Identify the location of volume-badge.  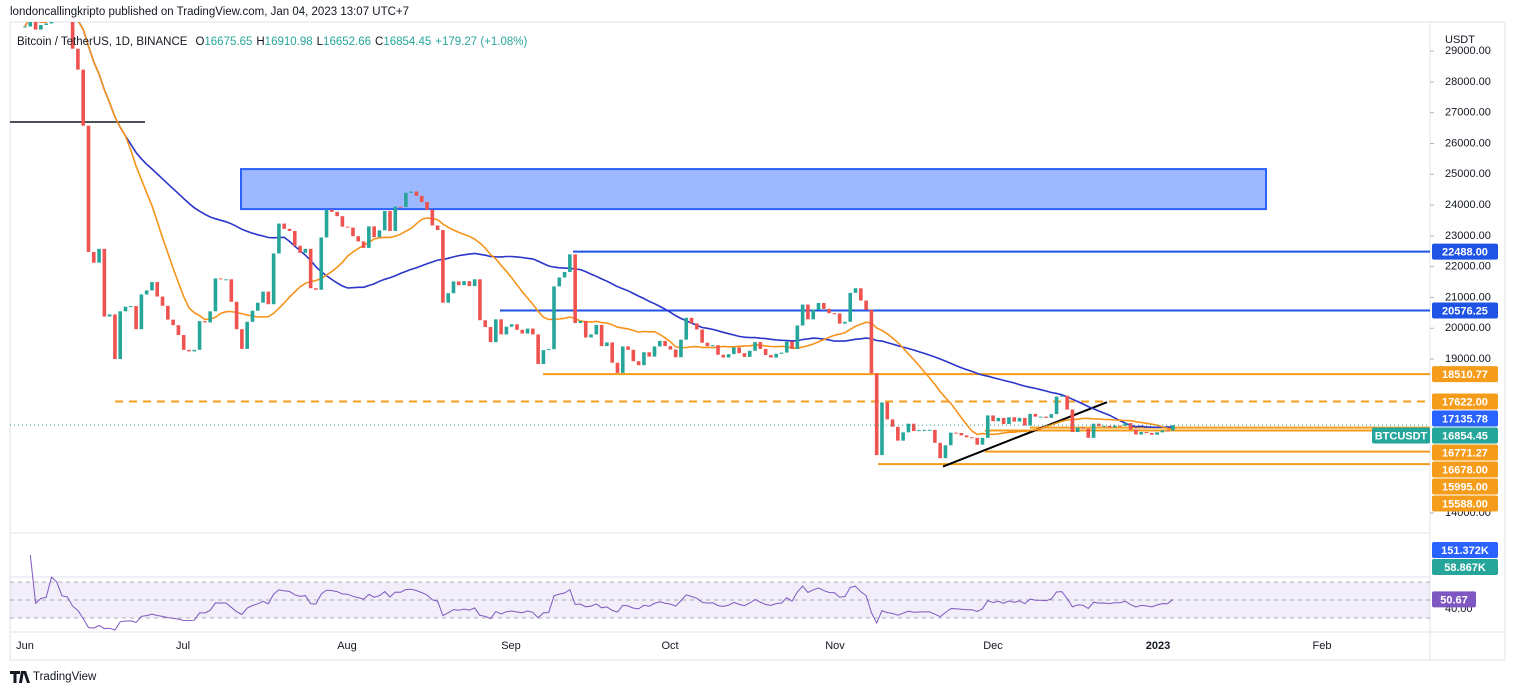
(1465, 550).